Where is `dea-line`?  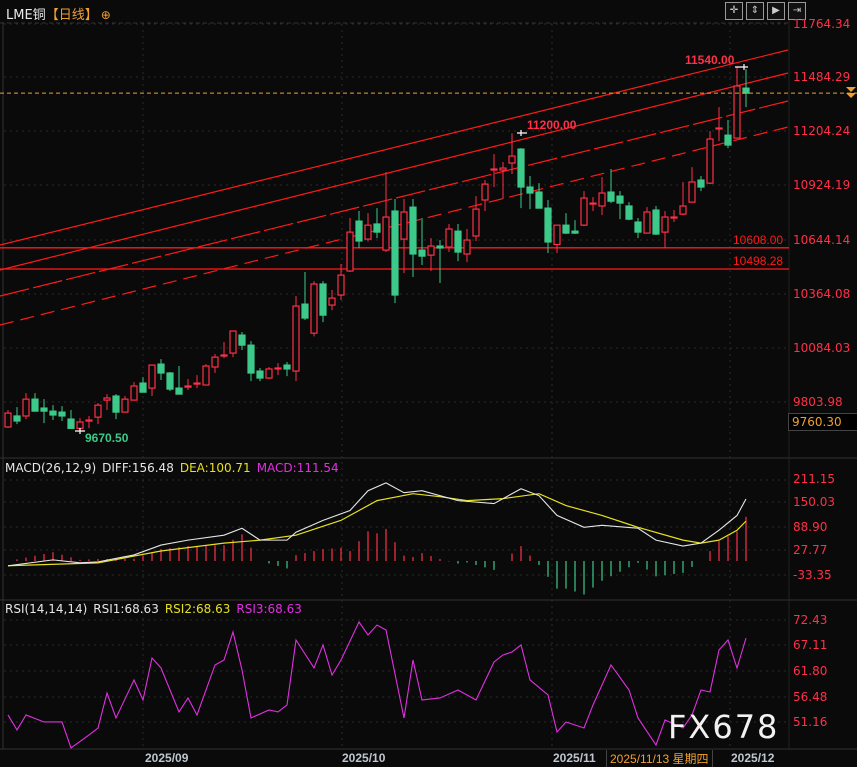 dea-line is located at coordinates (377, 530).